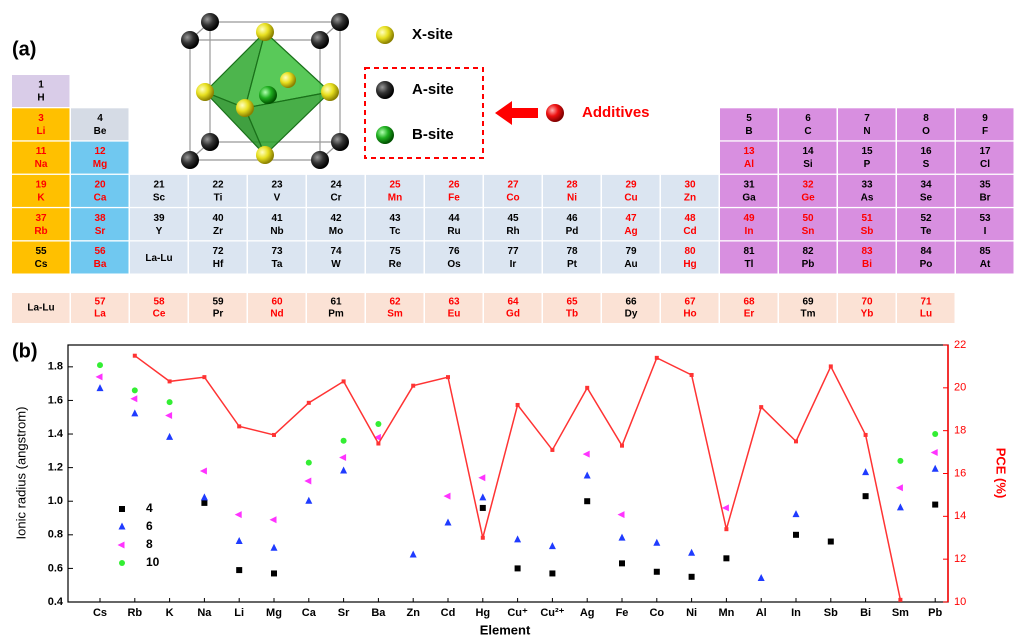 This screenshot has width=1016, height=639. Describe the element at coordinates (20, 473) in the screenshot. I see `y-axis-title: Ionic radius (angstrom)` at that location.